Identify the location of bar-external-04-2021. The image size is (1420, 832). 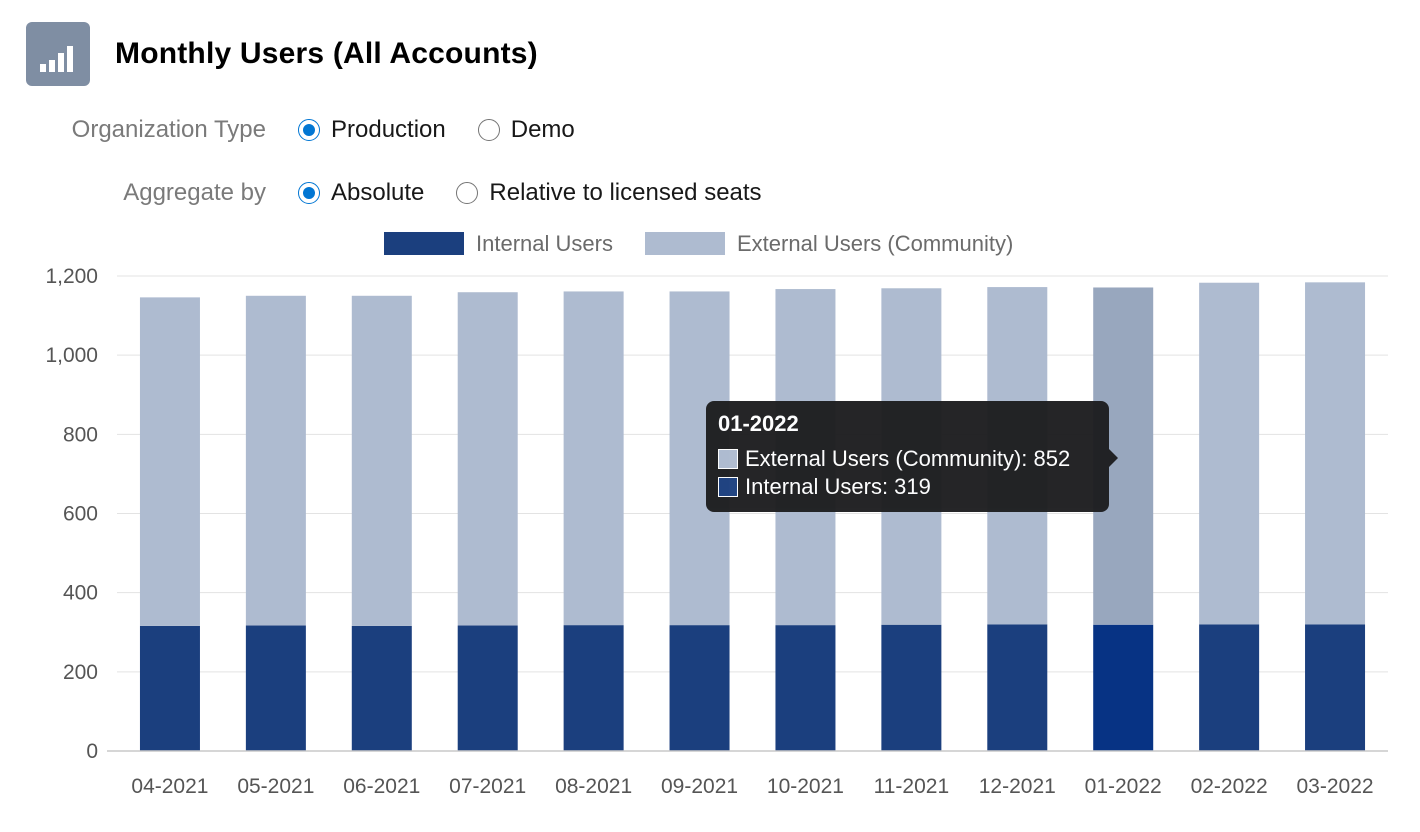
(169, 461).